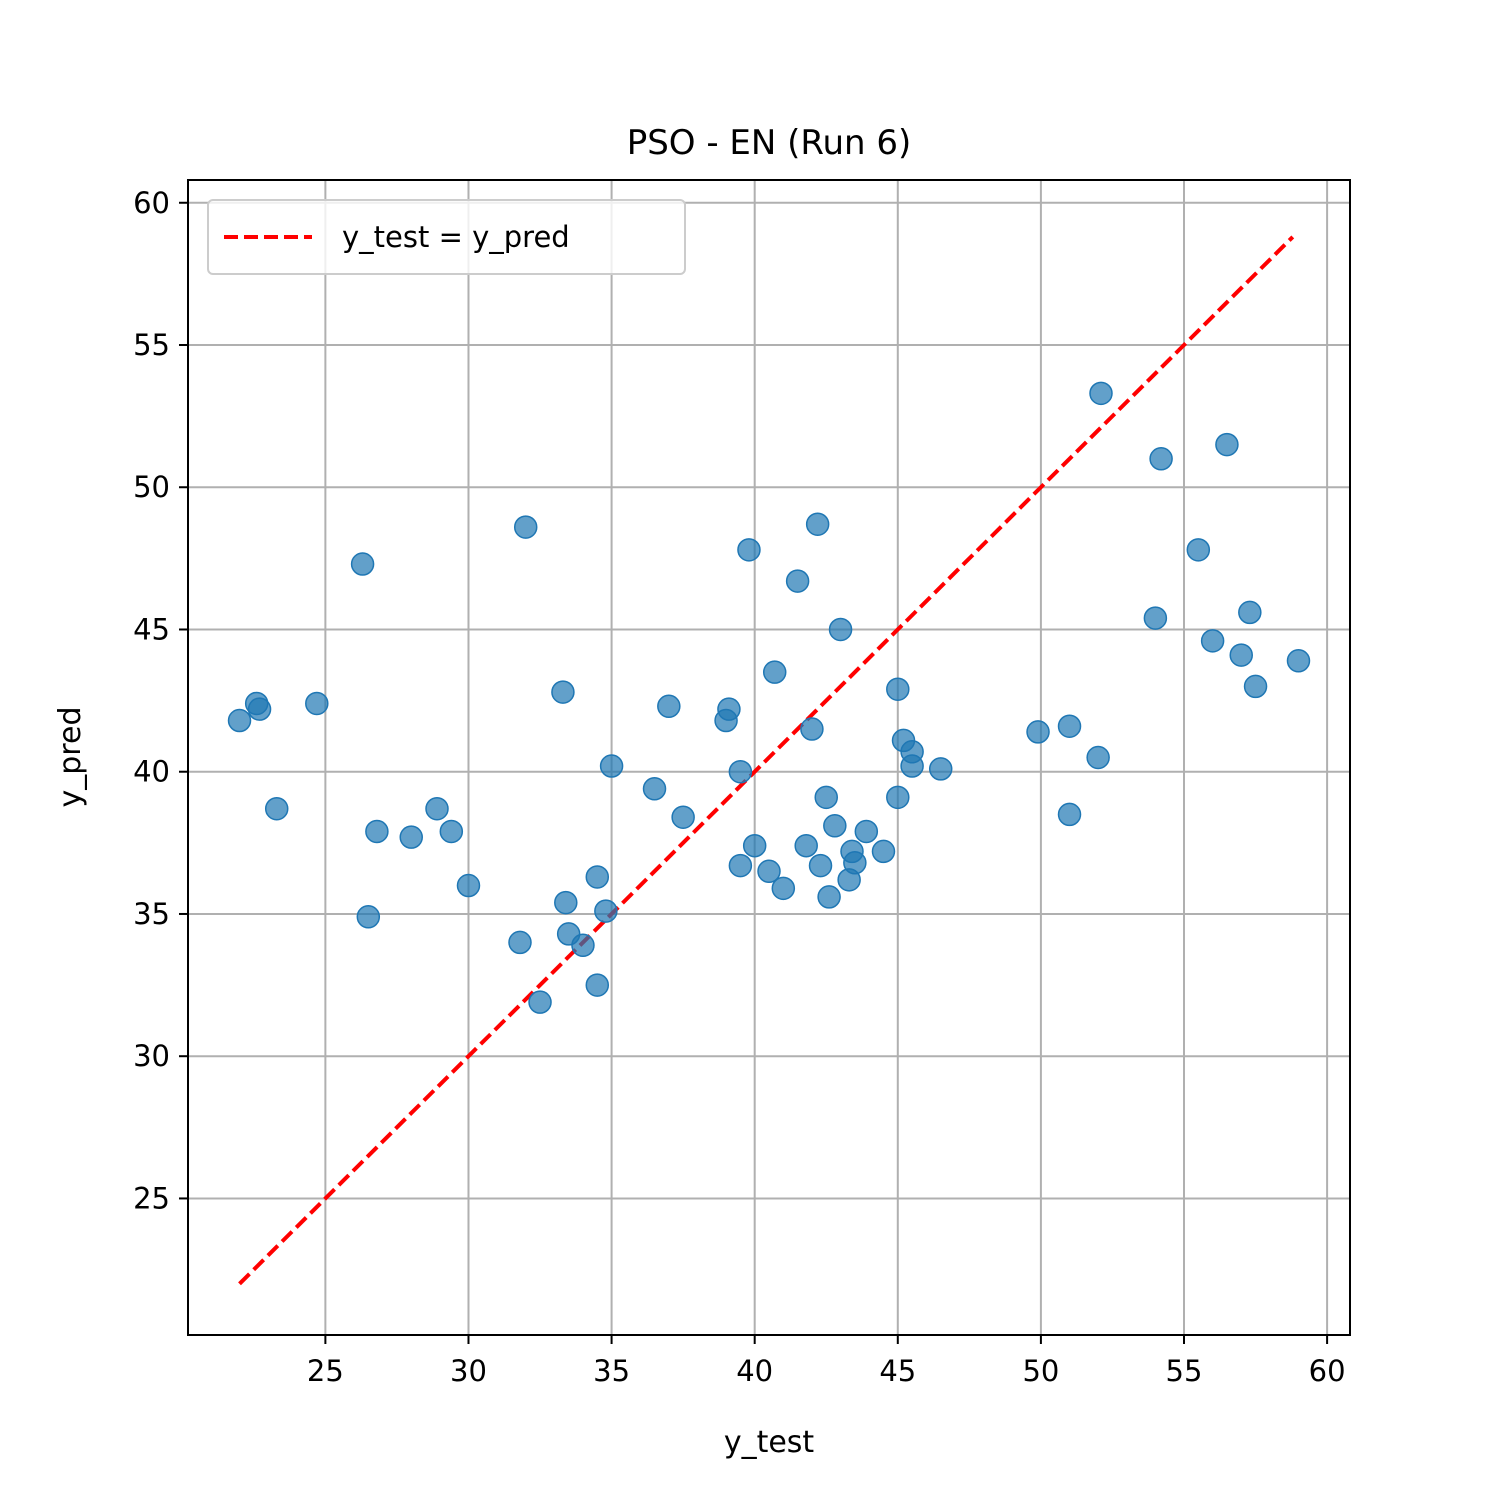 This screenshot has height=1500, width=1500. What do you see at coordinates (1327, 1371) in the screenshot?
I see `x-tick-label: 60` at bounding box center [1327, 1371].